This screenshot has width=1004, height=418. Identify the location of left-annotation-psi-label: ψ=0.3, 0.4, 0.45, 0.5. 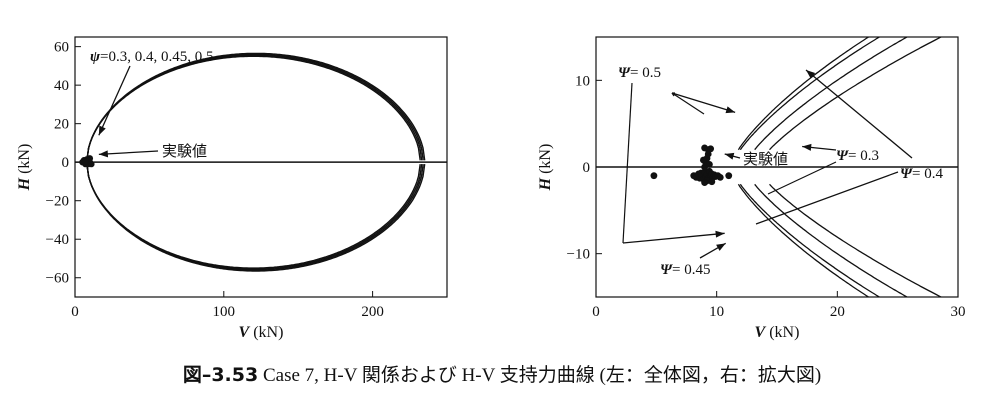
(152, 57).